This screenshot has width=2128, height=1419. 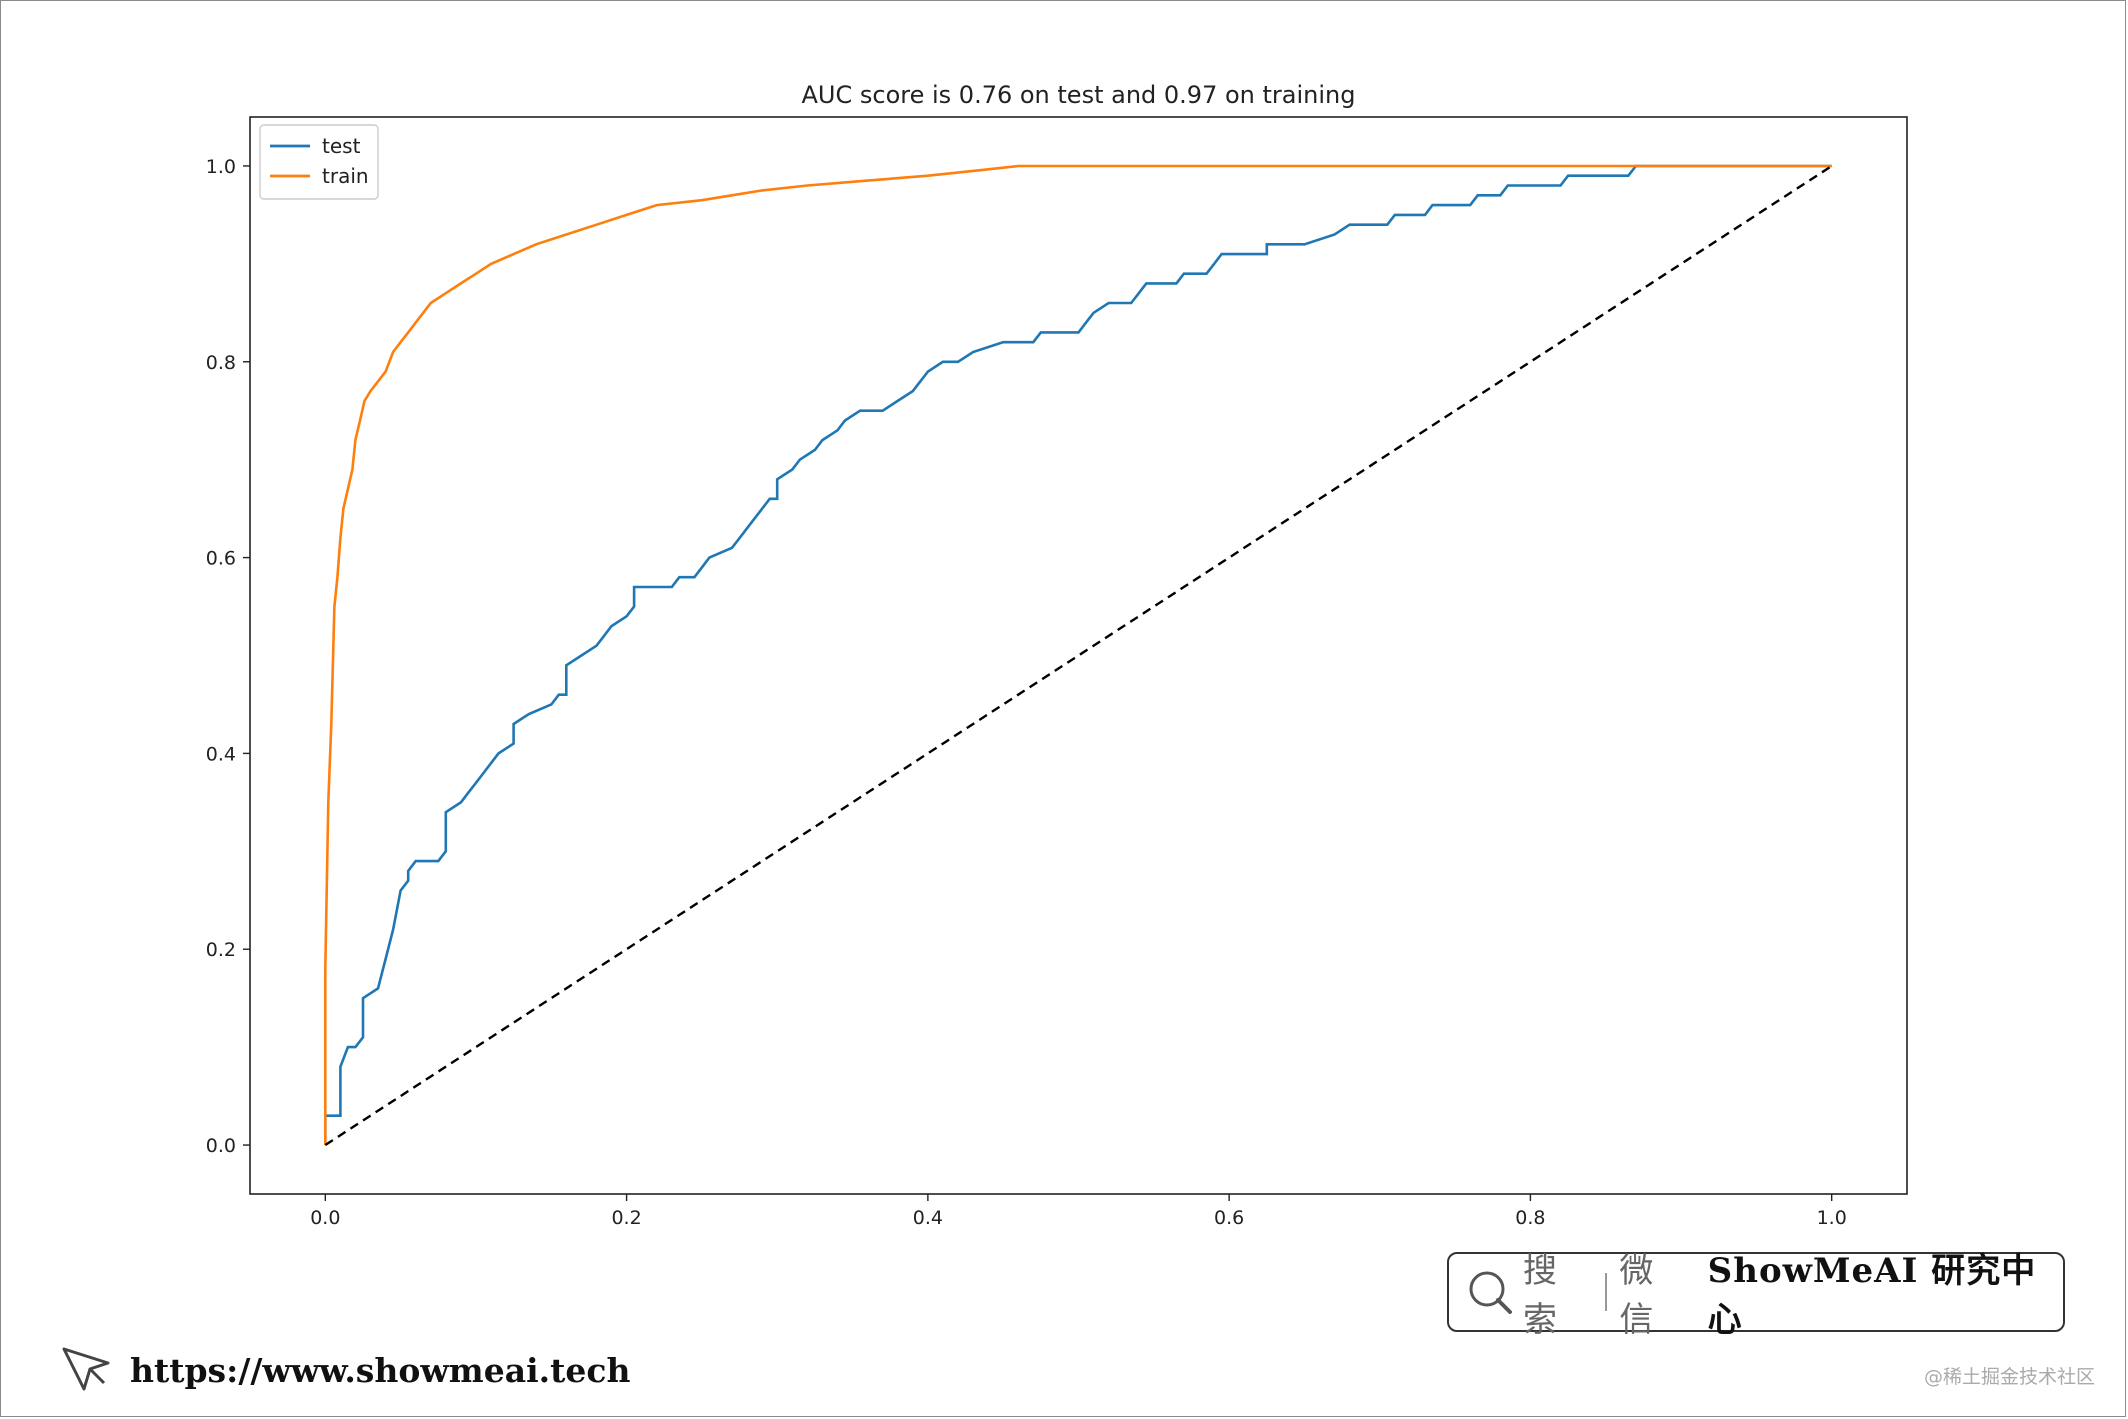 What do you see at coordinates (1229, 1218) in the screenshot?
I see `x-tick-label: 0.6` at bounding box center [1229, 1218].